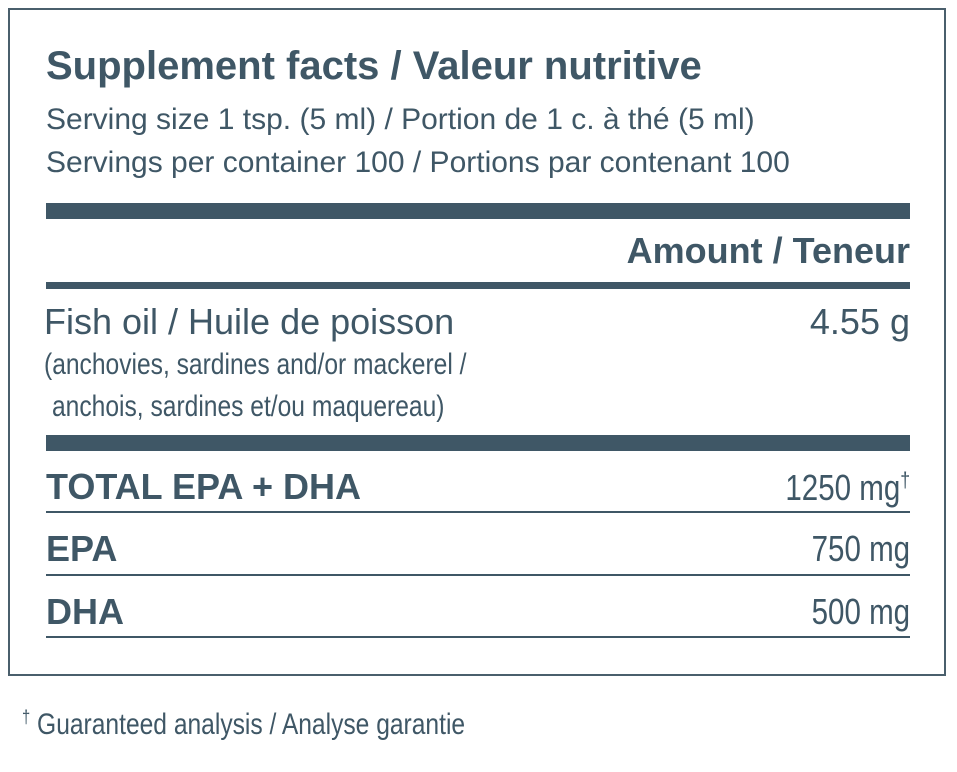 This screenshot has height=772, width=957. What do you see at coordinates (374, 66) in the screenshot?
I see `title: Supplement facts / Valeur nutritive` at bounding box center [374, 66].